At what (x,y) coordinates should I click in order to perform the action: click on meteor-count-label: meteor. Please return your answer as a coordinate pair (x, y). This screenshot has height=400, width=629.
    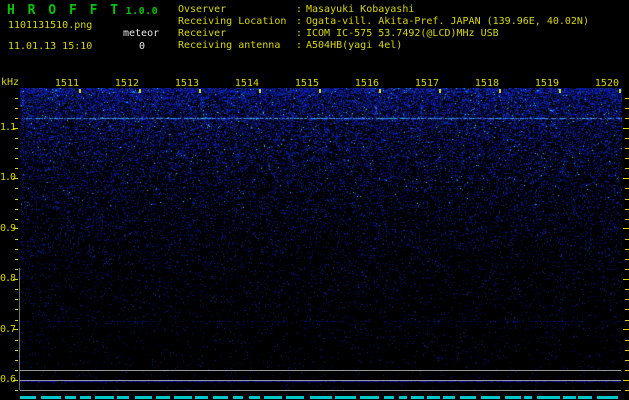
    Looking at the image, I should click on (141, 33).